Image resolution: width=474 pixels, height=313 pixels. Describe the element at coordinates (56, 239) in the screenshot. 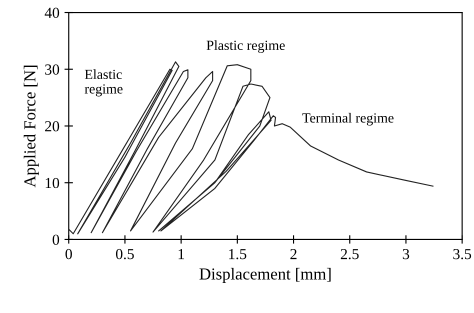

I see `y-tick-label: 0` at that location.